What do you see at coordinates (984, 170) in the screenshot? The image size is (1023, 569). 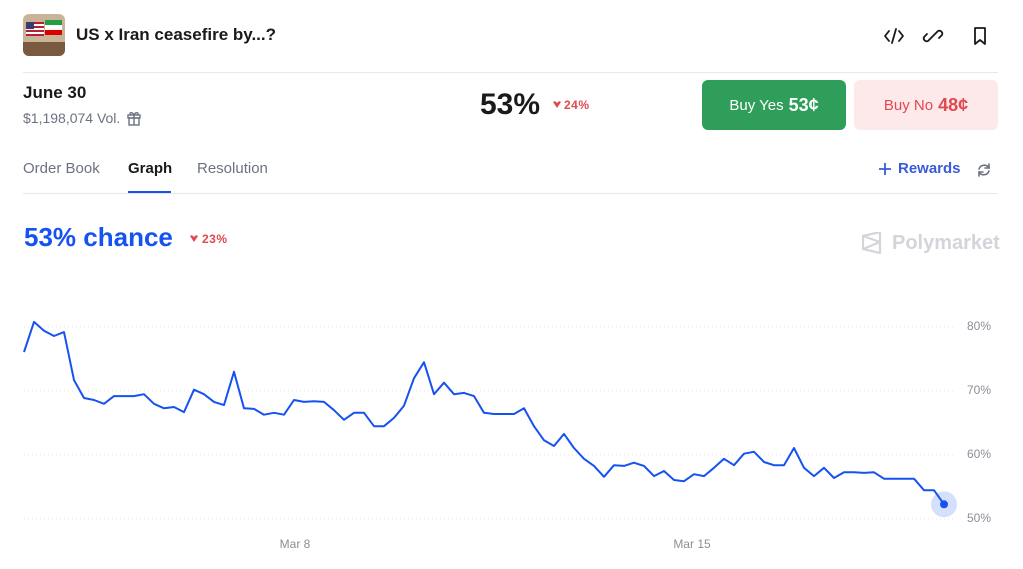 I see `refresh-icon` at bounding box center [984, 170].